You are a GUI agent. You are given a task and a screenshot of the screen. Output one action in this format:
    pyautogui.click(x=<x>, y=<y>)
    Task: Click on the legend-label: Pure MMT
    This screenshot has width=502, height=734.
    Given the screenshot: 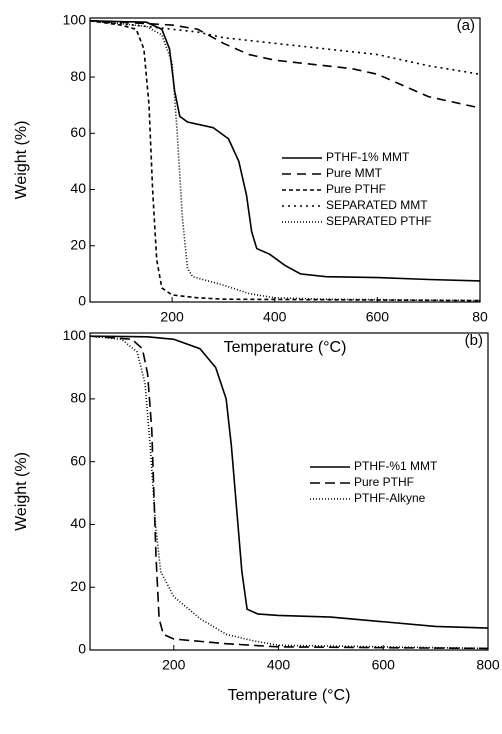 What is the action you would take?
    pyautogui.click(x=354, y=173)
    